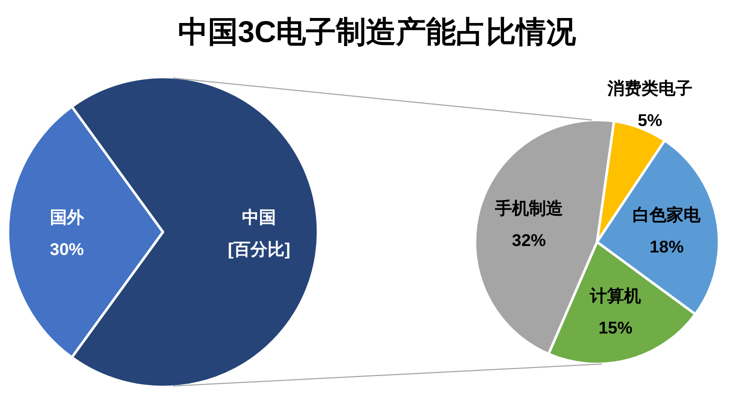 The image size is (754, 403). I want to click on slice-label: 国外, so click(67, 217).